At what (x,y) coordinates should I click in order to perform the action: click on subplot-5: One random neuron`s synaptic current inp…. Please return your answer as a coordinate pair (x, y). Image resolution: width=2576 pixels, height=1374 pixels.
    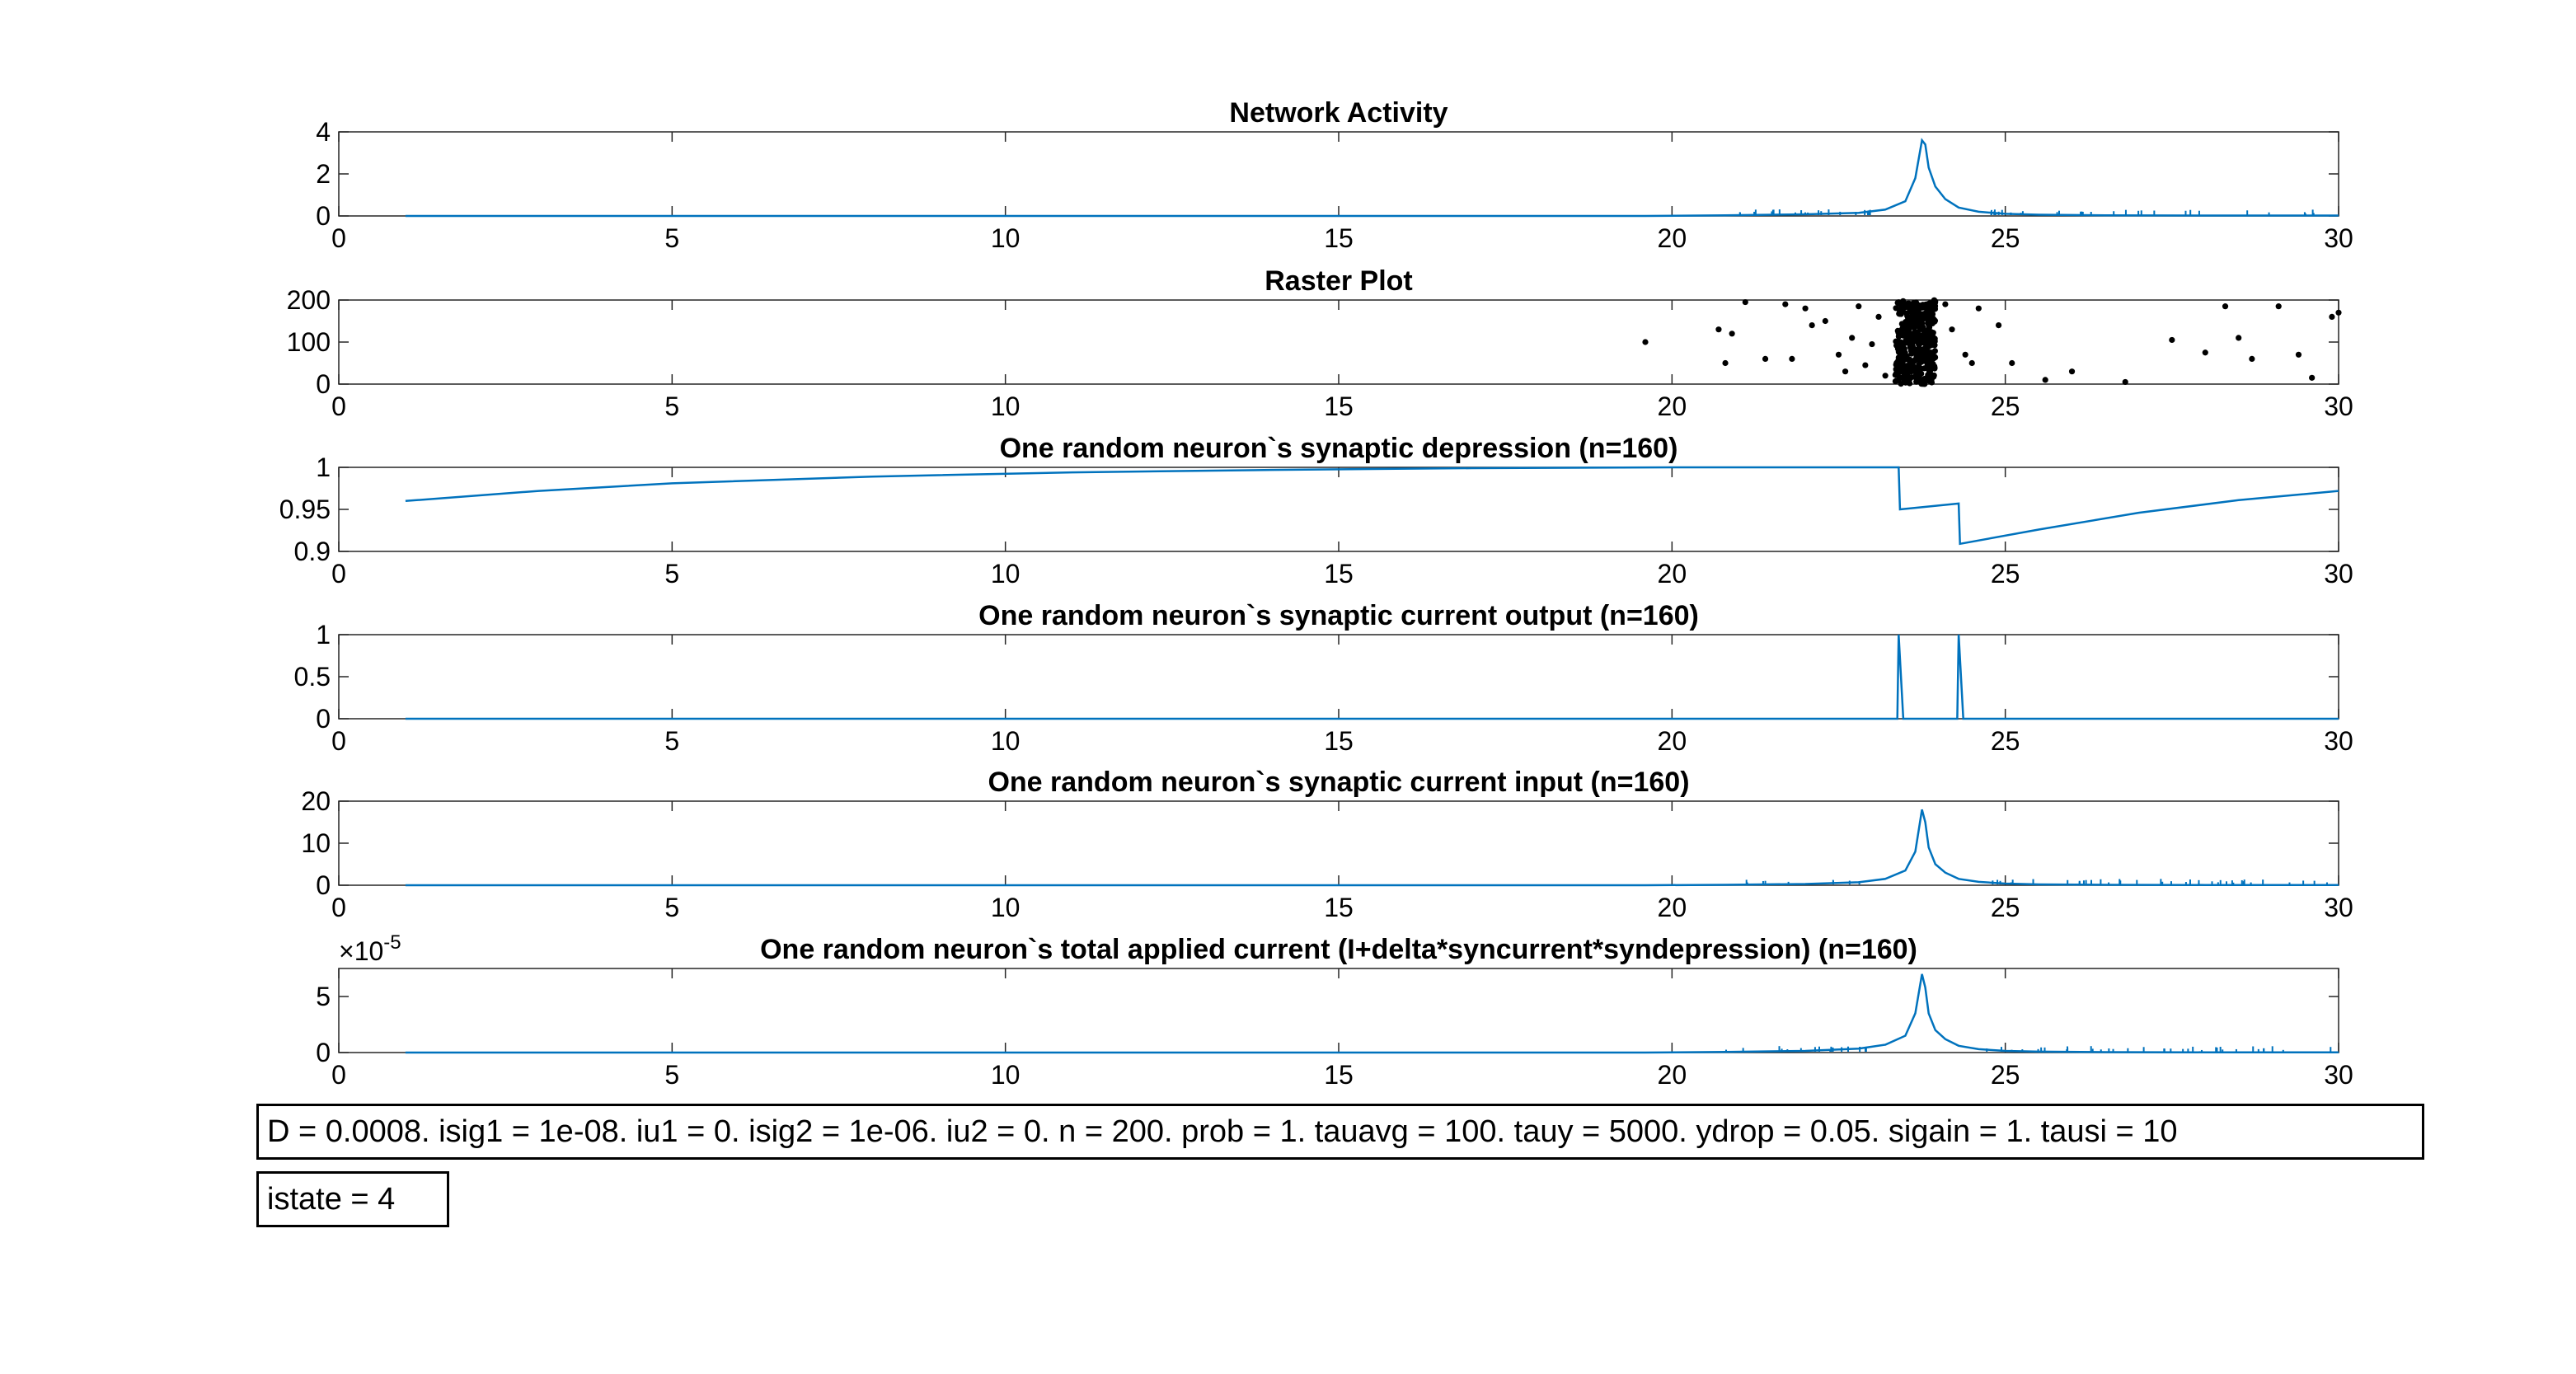
    Looking at the image, I should click on (1327, 844).